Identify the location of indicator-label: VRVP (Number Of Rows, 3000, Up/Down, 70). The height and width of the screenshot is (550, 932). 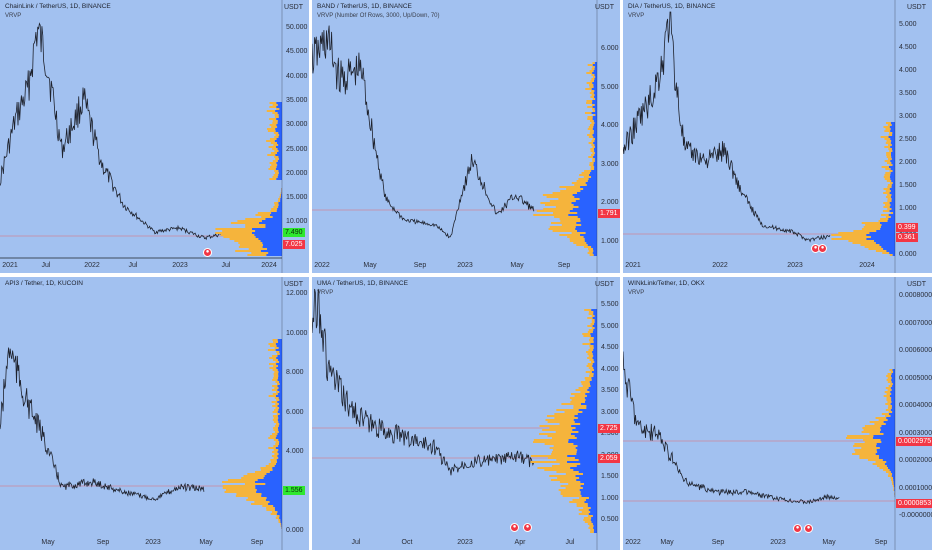
(378, 16).